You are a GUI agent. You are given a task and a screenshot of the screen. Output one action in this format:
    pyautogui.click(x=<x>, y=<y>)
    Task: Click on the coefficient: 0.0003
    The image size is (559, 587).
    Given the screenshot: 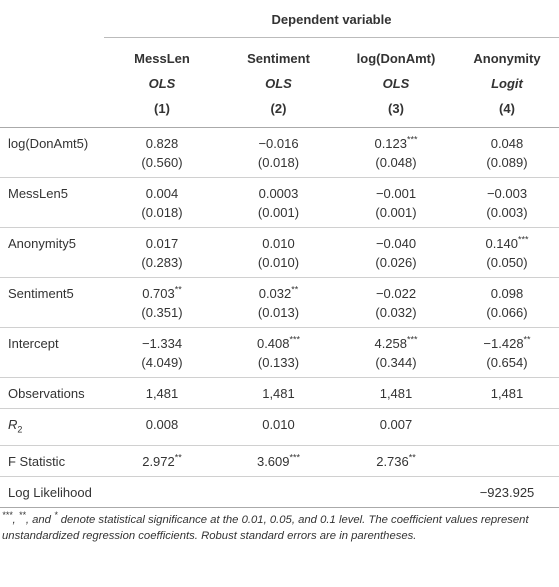 What is the action you would take?
    pyautogui.click(x=278, y=193)
    